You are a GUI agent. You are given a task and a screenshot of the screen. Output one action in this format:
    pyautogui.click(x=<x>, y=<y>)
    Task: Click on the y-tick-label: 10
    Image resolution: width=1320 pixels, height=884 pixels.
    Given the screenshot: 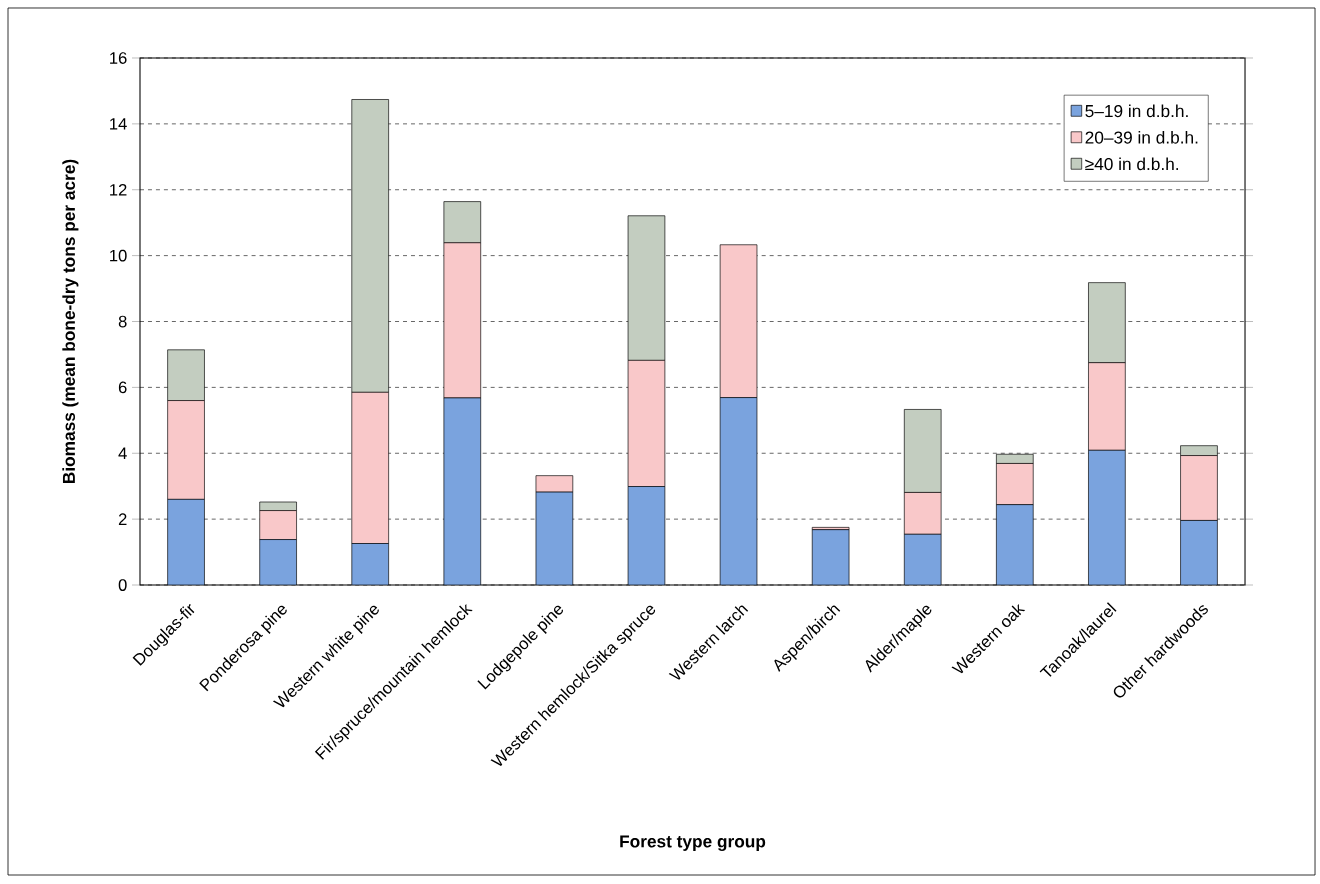 What is the action you would take?
    pyautogui.click(x=118, y=255)
    